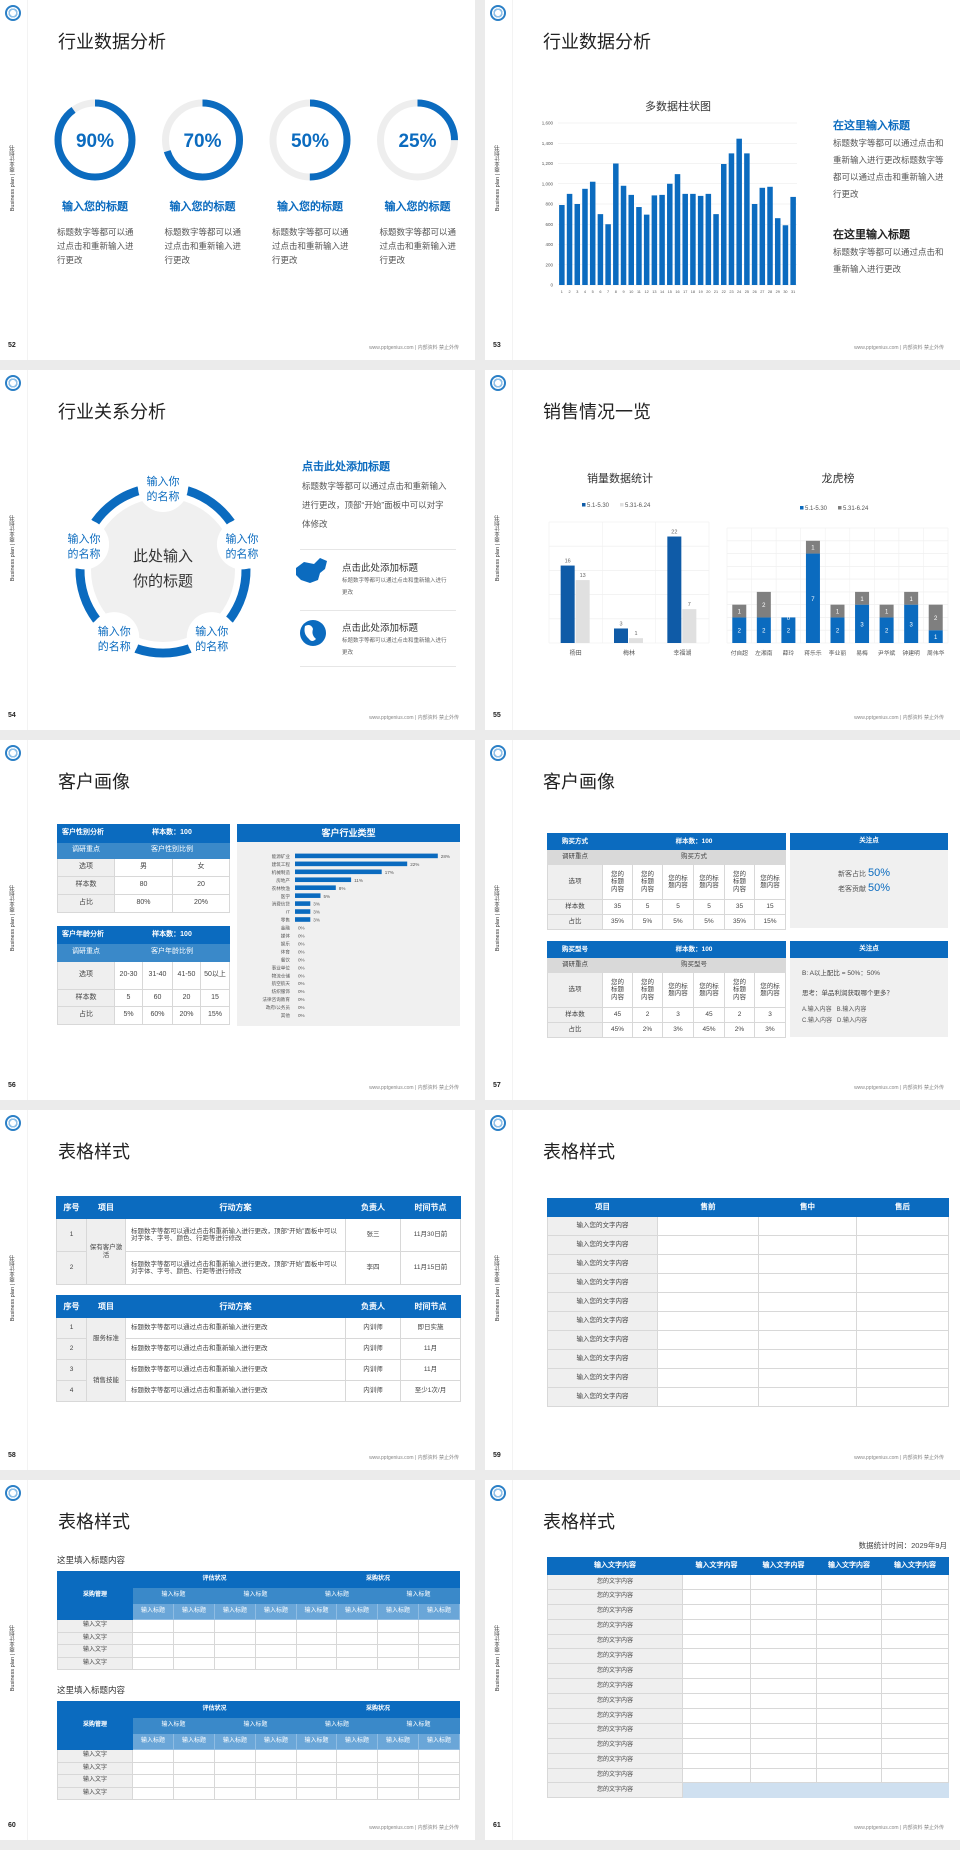  I want to click on panel-header: 关注点, so click(869, 841).